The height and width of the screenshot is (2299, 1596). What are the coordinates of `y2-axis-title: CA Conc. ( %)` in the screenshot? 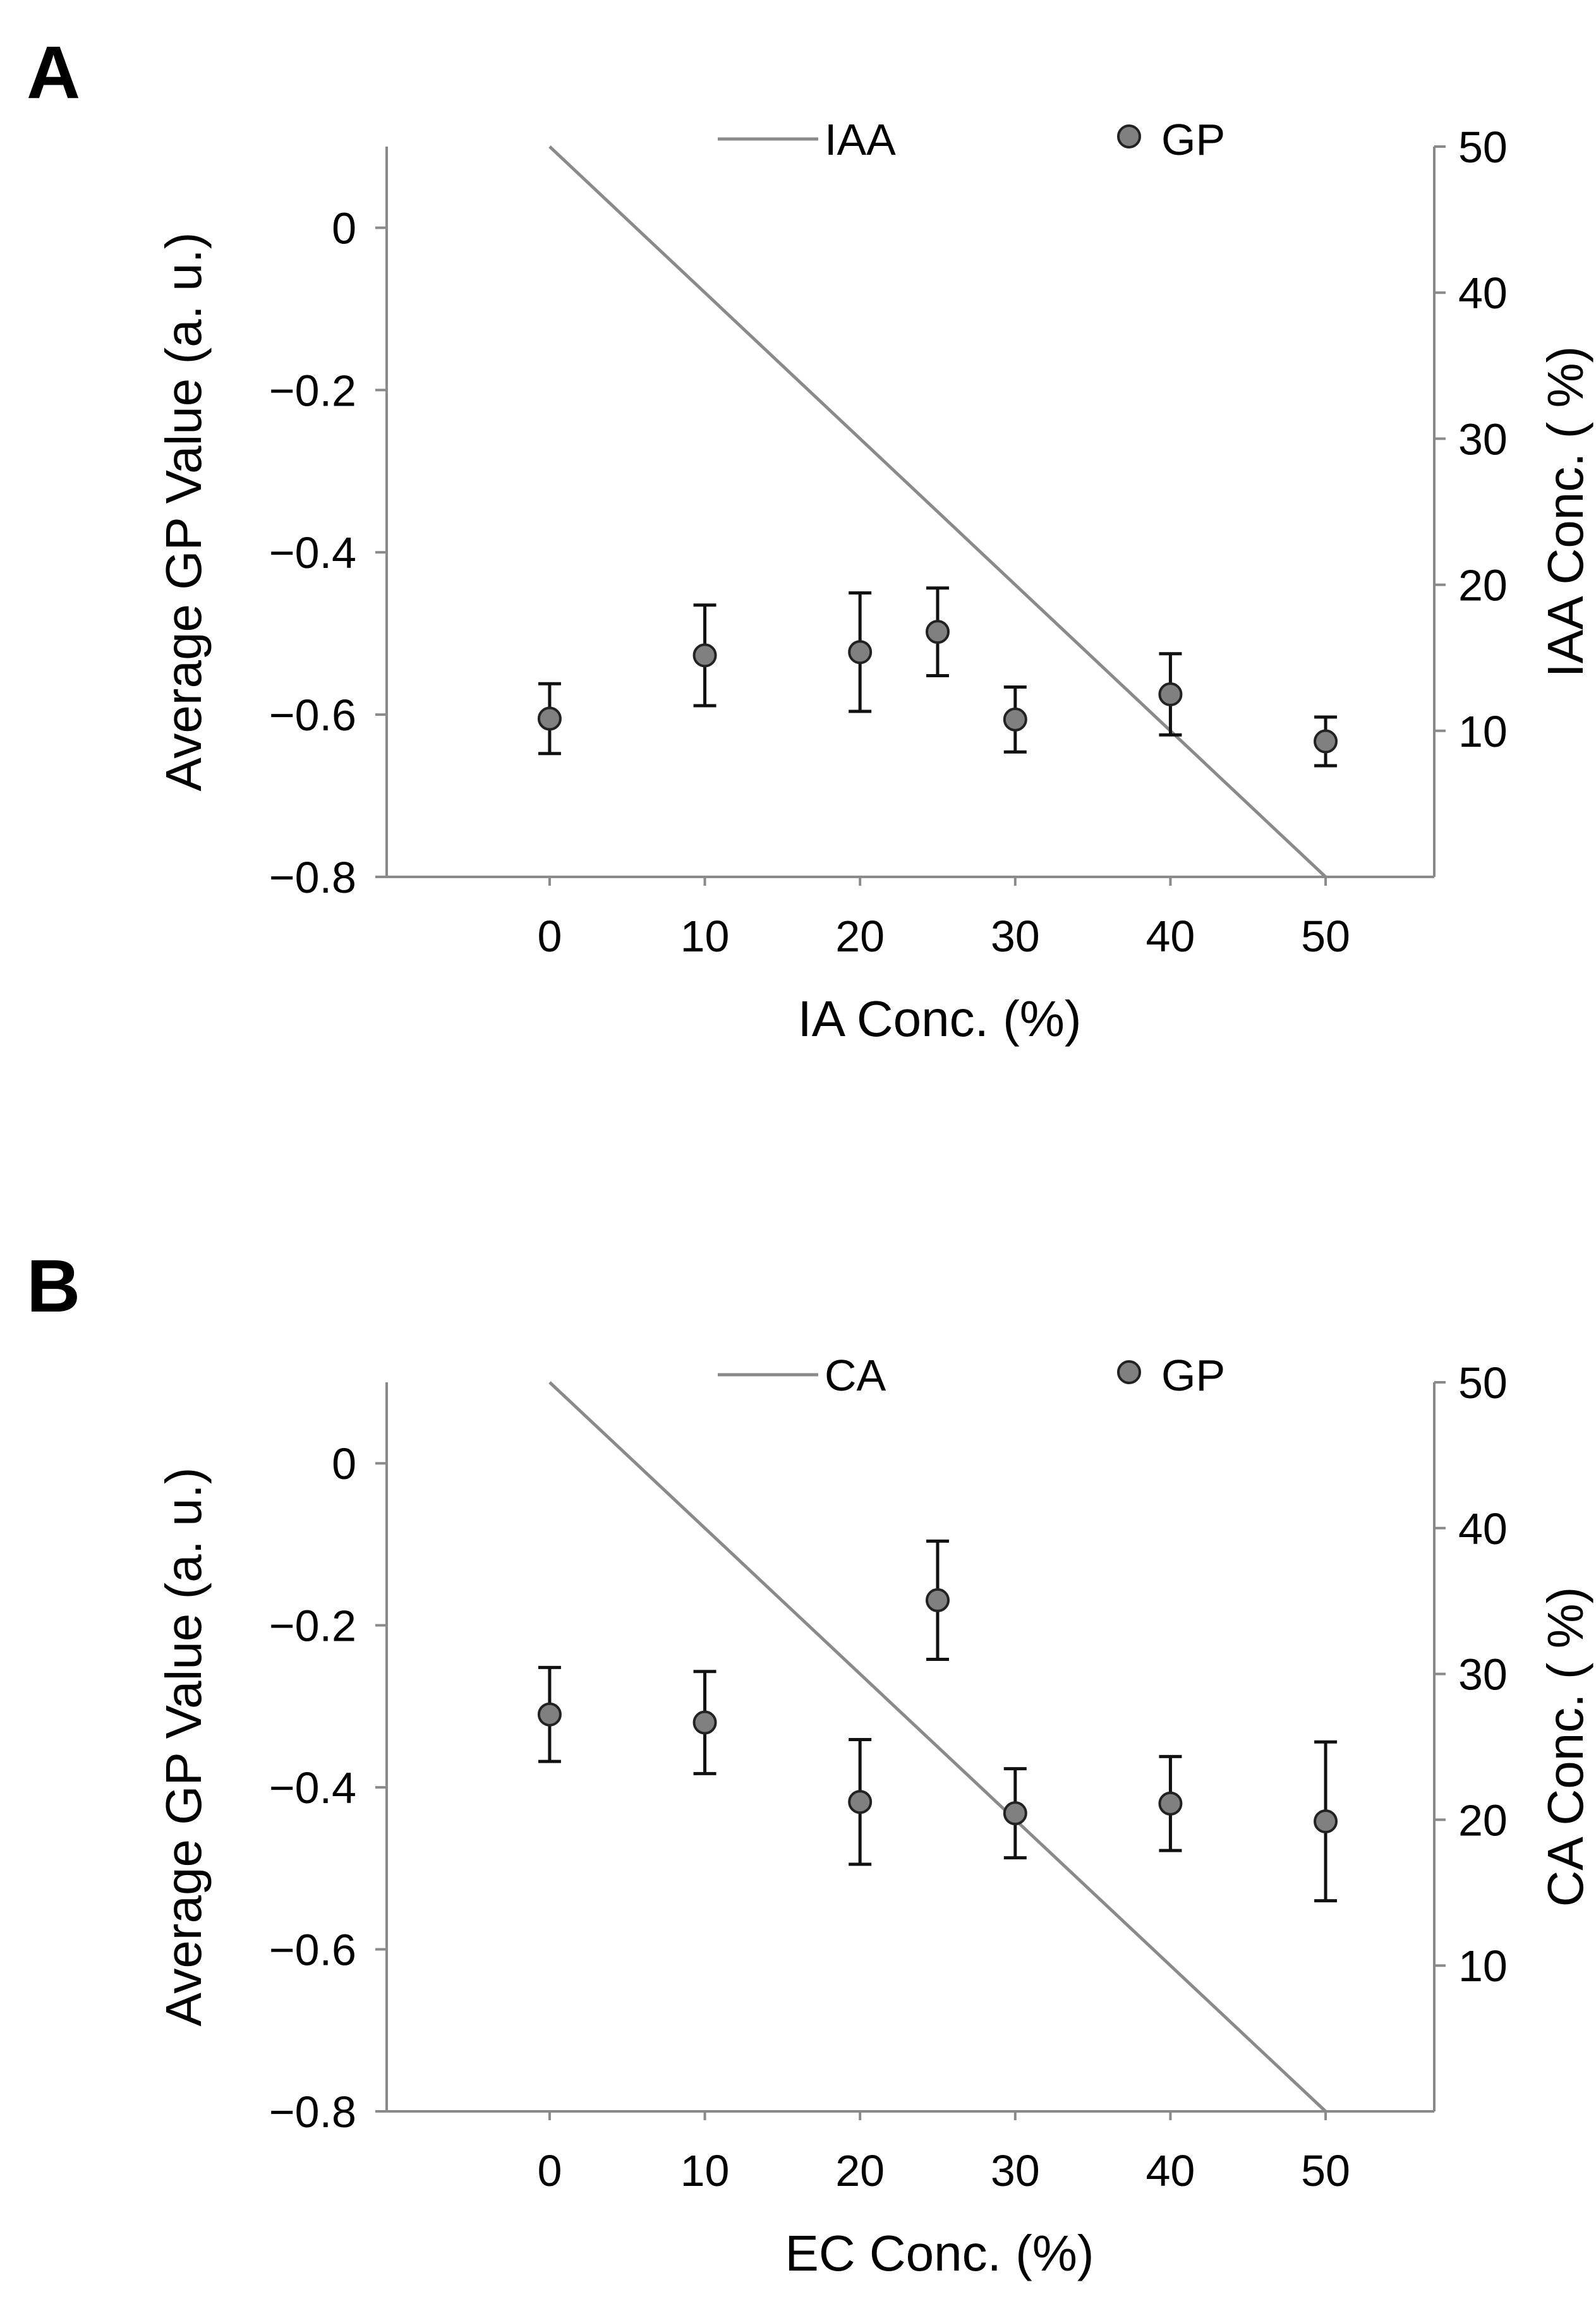 It's located at (1565, 1747).